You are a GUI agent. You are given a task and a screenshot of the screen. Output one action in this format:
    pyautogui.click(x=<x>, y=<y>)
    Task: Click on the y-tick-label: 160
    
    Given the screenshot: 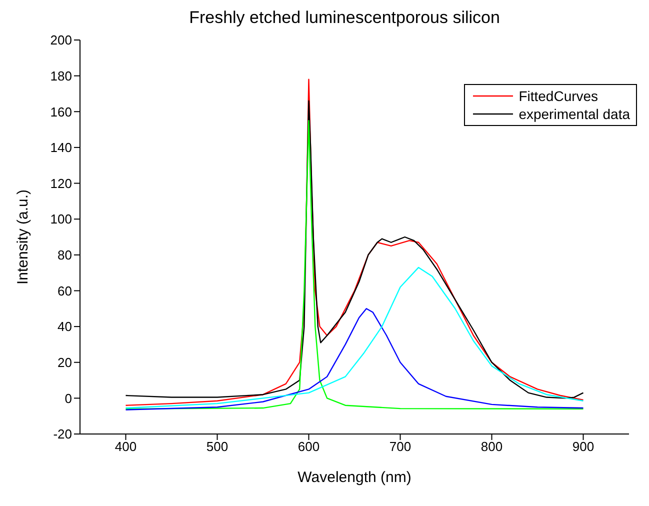 What is the action you would take?
    pyautogui.click(x=61, y=112)
    